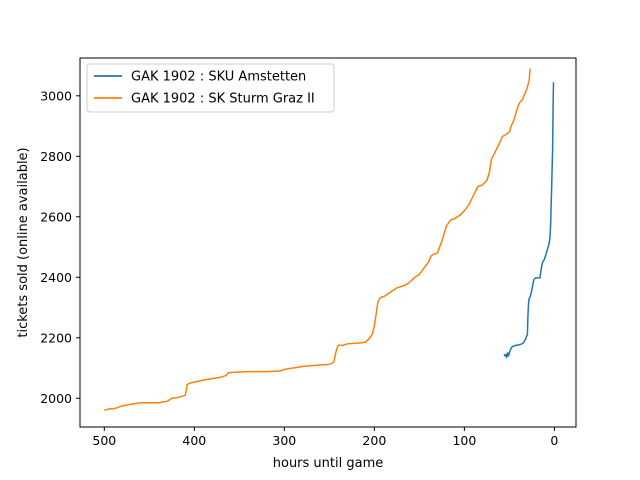  Describe the element at coordinates (56, 95) in the screenshot. I see `y-tick-label: 3000` at that location.